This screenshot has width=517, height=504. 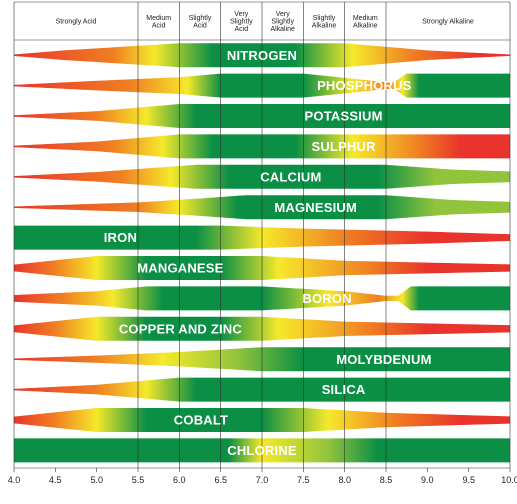 I want to click on x-tick-label: 7.5, so click(x=303, y=480).